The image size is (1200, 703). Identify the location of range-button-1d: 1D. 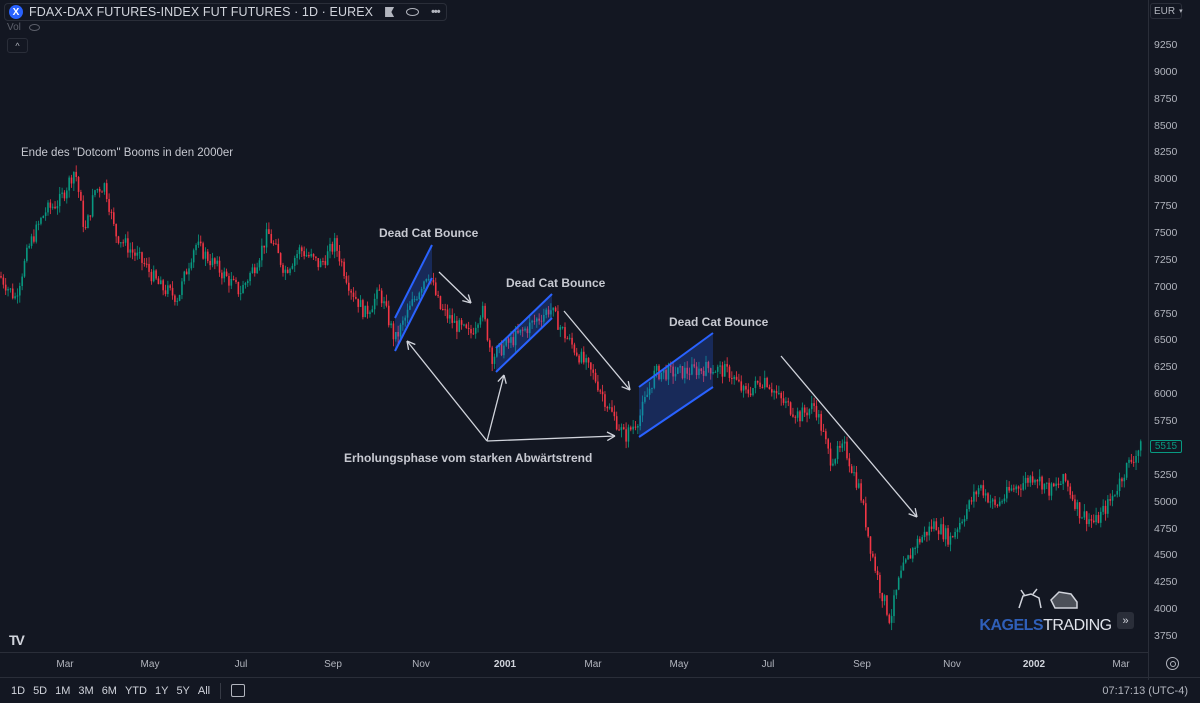
(18, 690).